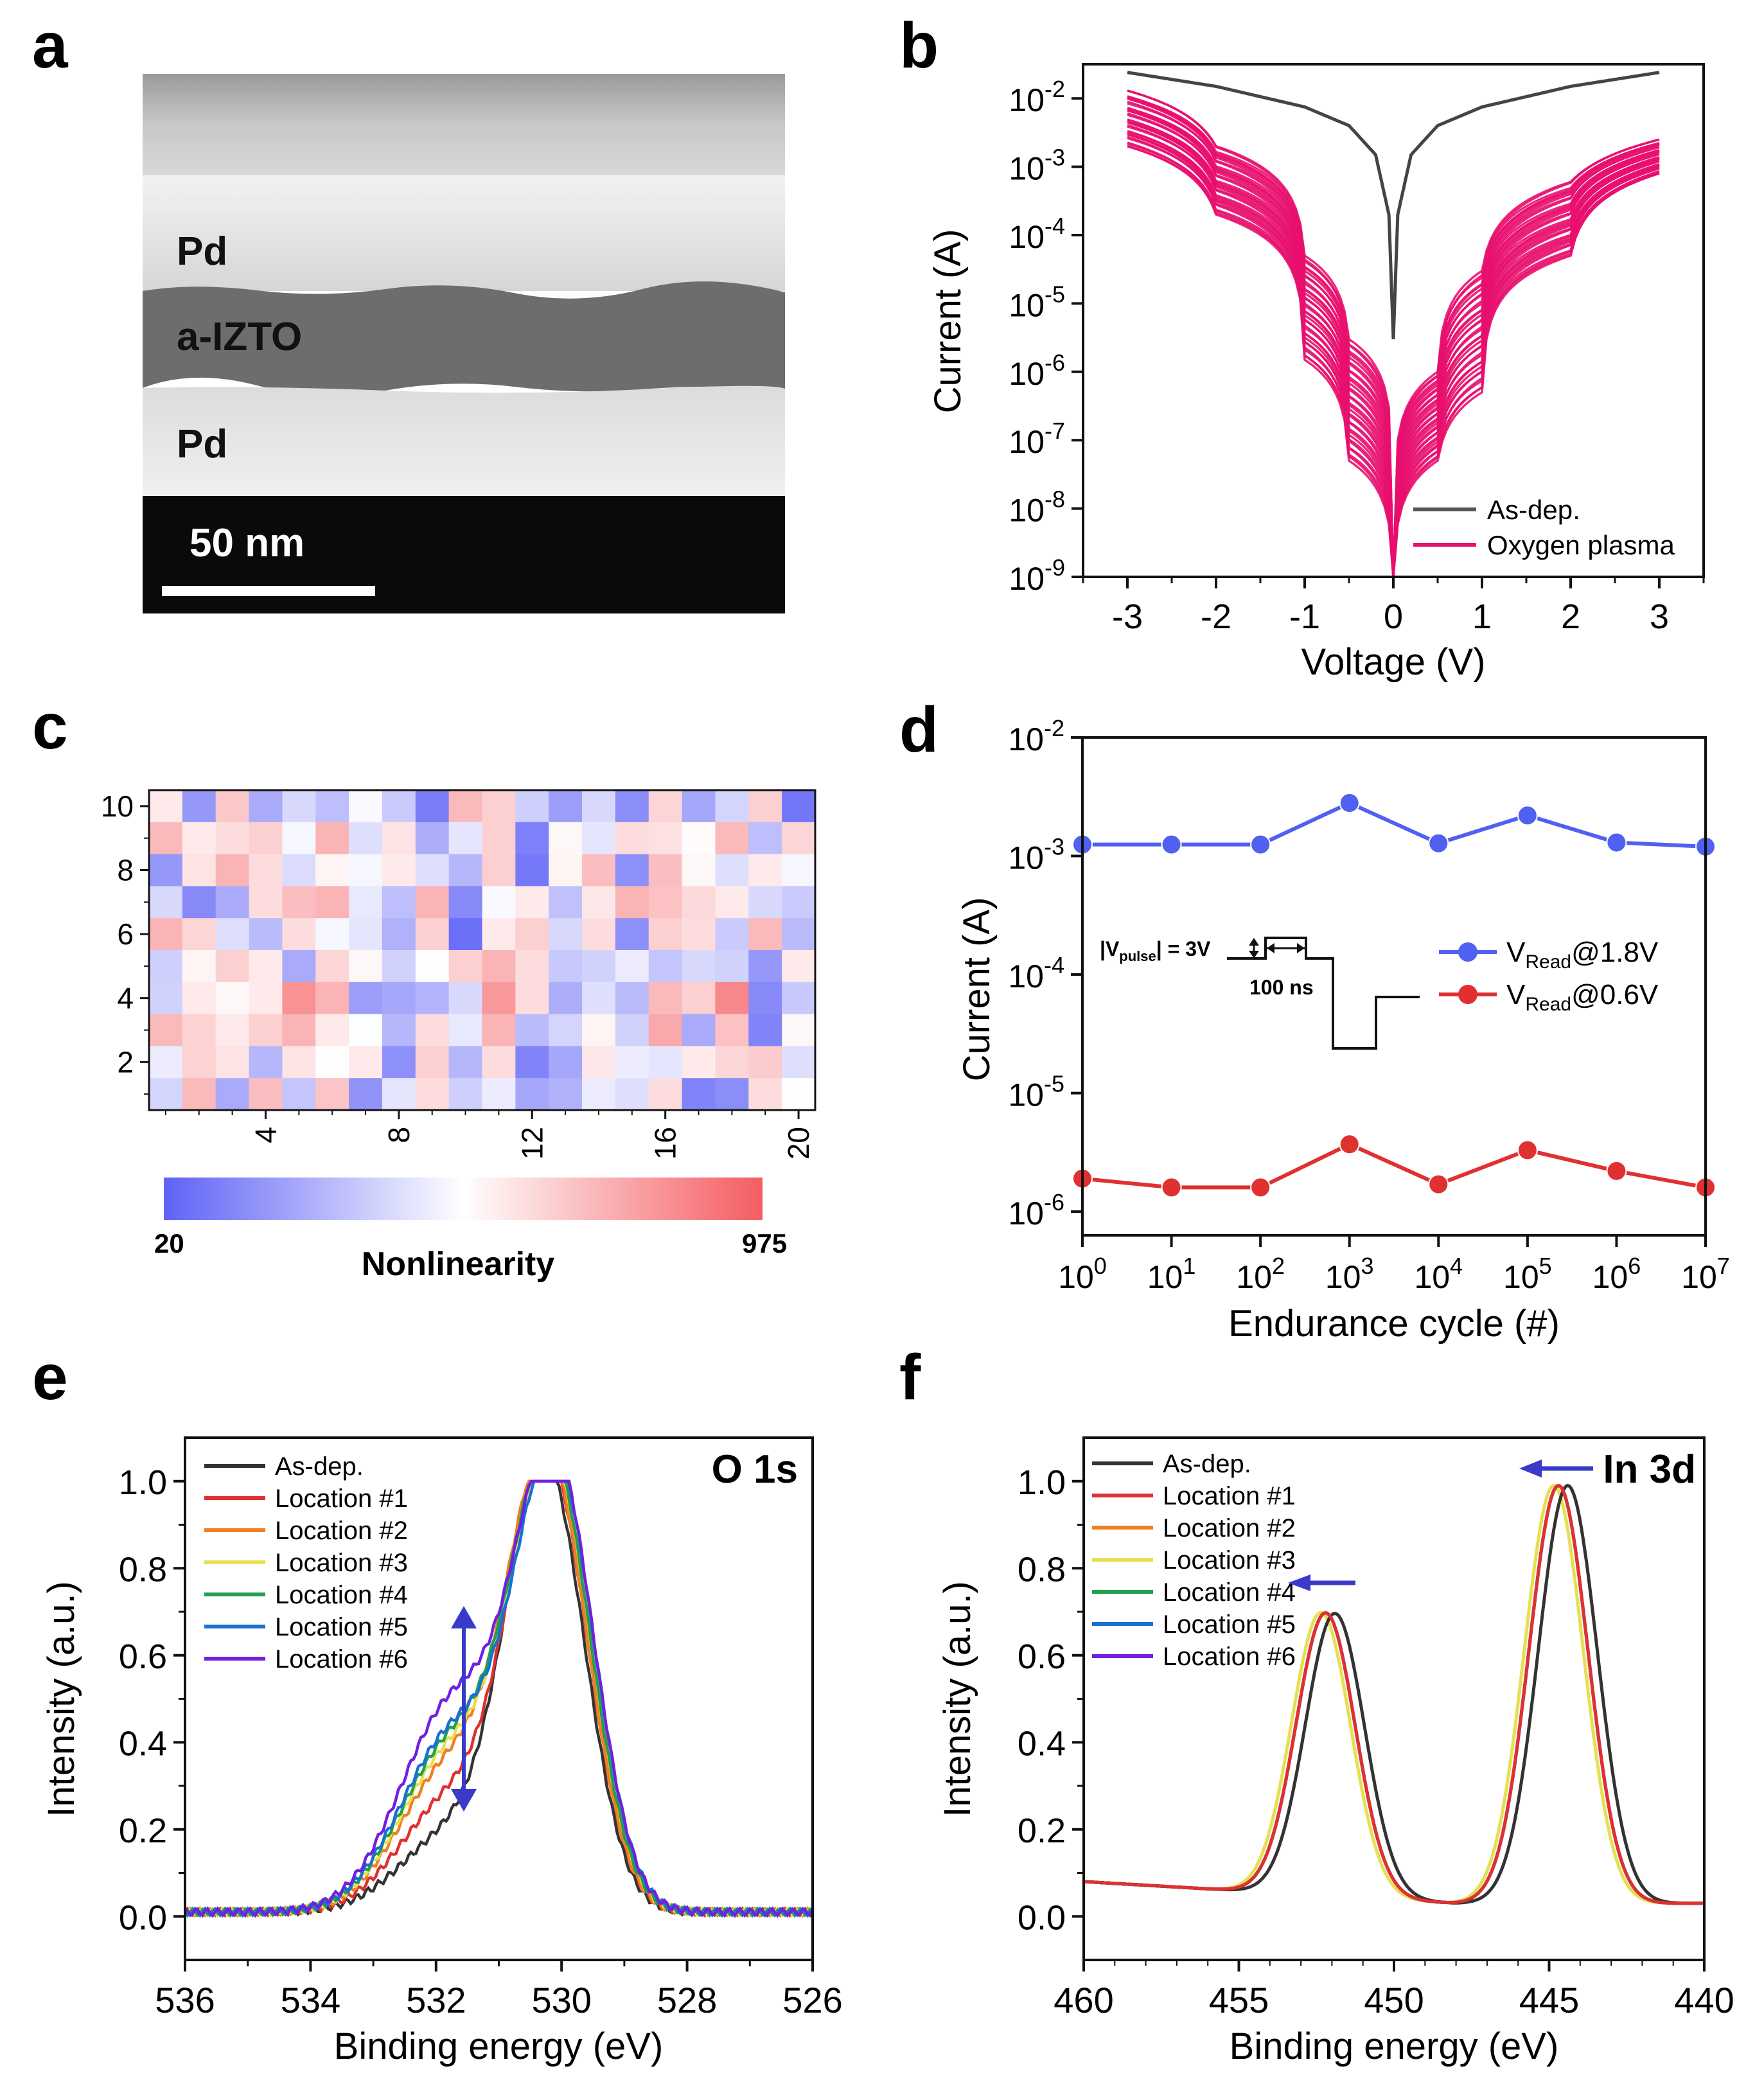  I want to click on c-xtick-label: 4, so click(265, 1135).